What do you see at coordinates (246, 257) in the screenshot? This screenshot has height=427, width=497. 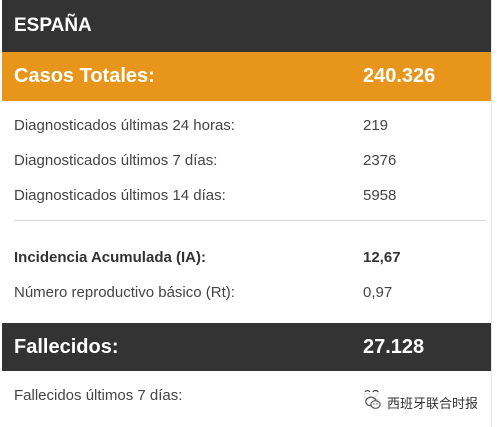 I see `stat-row-incidencia: Incidencia Acumulada (IA): 12,67` at bounding box center [246, 257].